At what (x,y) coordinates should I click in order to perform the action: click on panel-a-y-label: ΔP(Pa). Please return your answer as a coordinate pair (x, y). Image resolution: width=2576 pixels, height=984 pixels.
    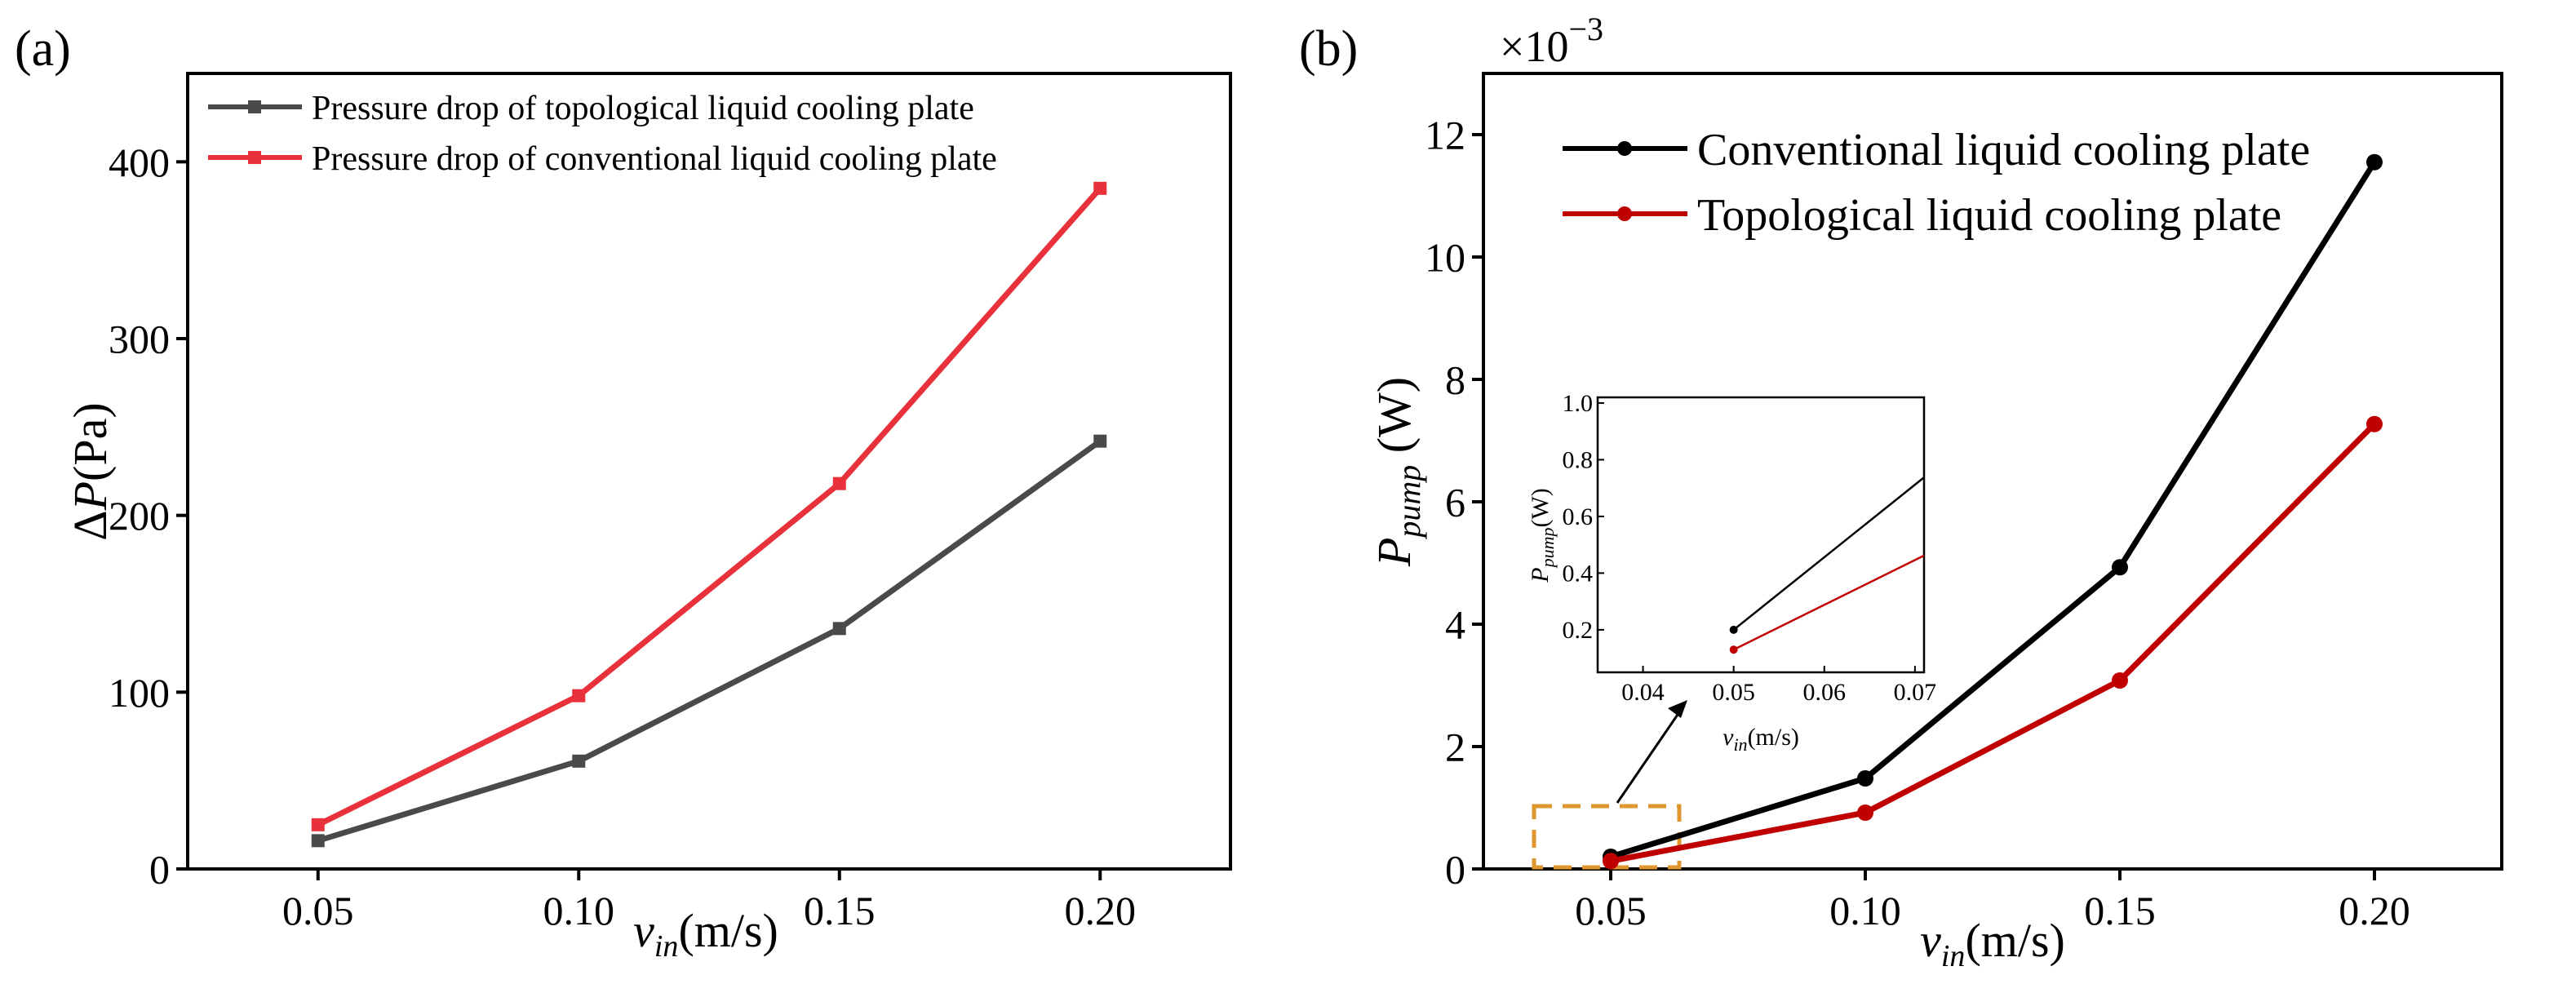
    Looking at the image, I should click on (90, 471).